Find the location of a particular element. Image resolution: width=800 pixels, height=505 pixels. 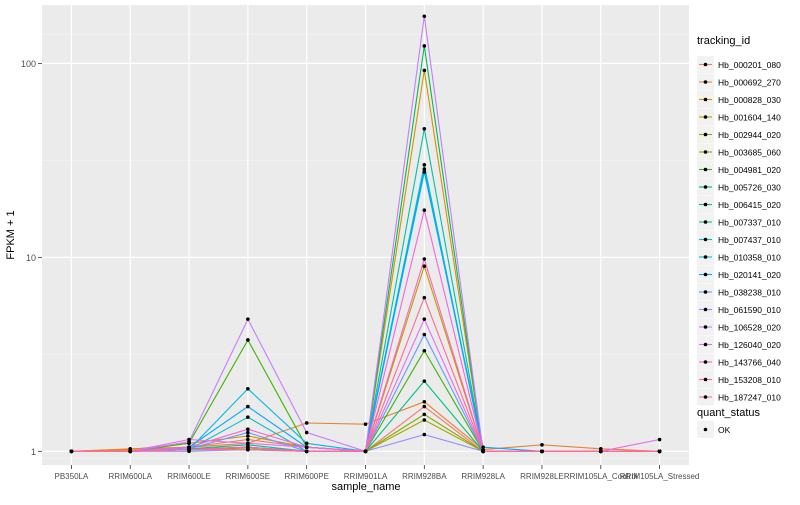

legend-label: Hb_061590_010 is located at coordinates (749, 310).